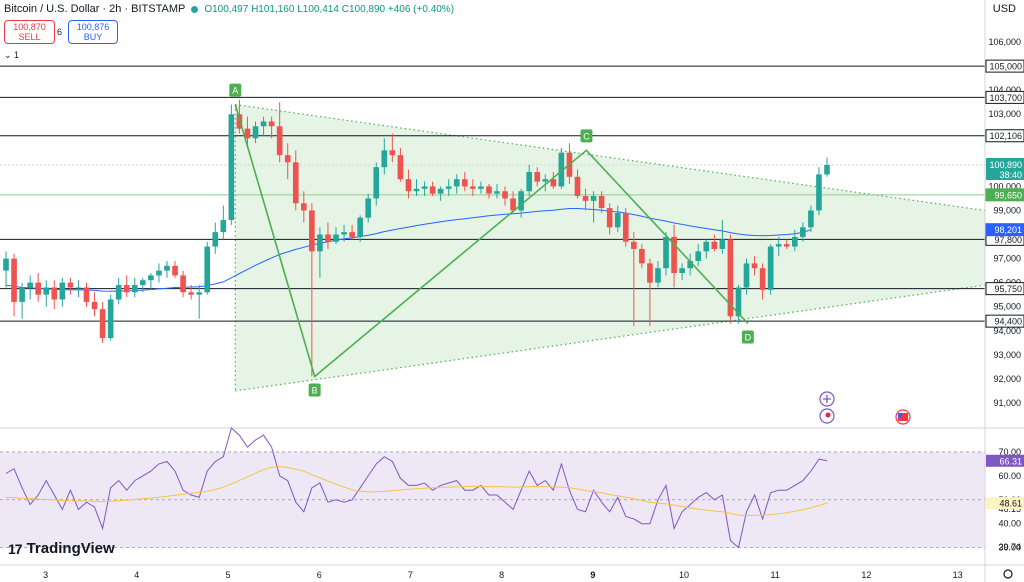 This screenshot has height=582, width=1024. Describe the element at coordinates (1004, 9) in the screenshot. I see `currency-selector: USD` at that location.